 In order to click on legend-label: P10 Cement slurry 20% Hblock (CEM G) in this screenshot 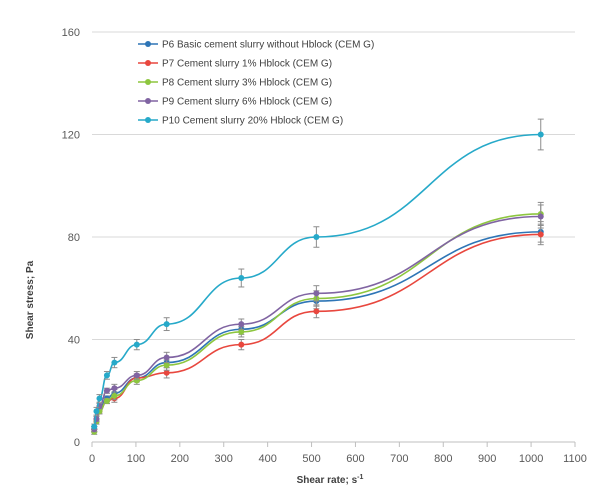, I will do `click(252, 121)`.